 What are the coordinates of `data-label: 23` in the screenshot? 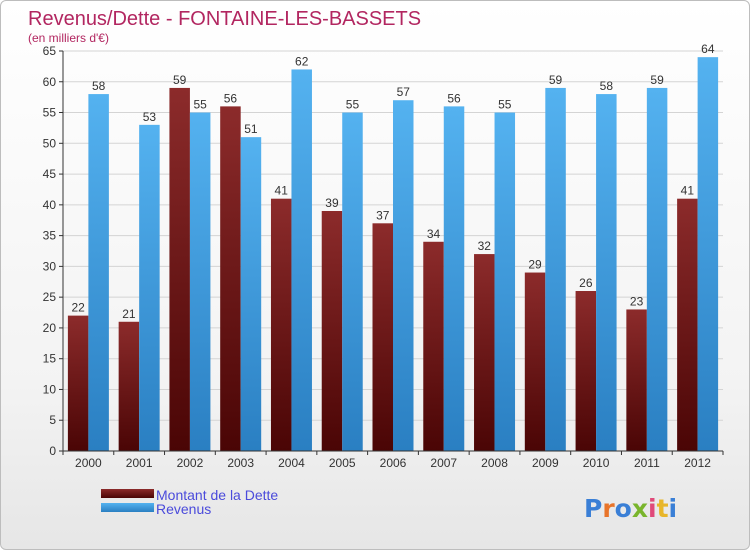 It's located at (637, 301).